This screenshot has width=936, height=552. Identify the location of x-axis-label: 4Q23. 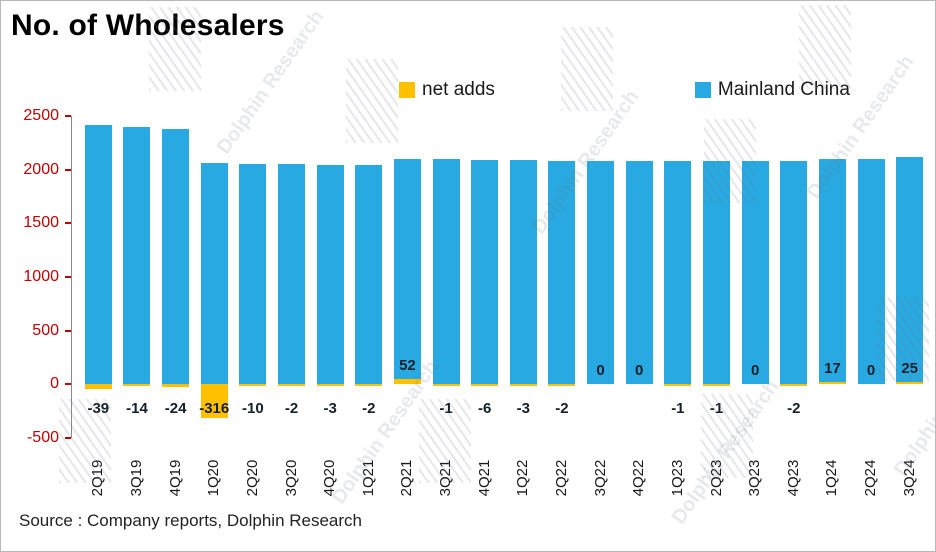
(793, 478).